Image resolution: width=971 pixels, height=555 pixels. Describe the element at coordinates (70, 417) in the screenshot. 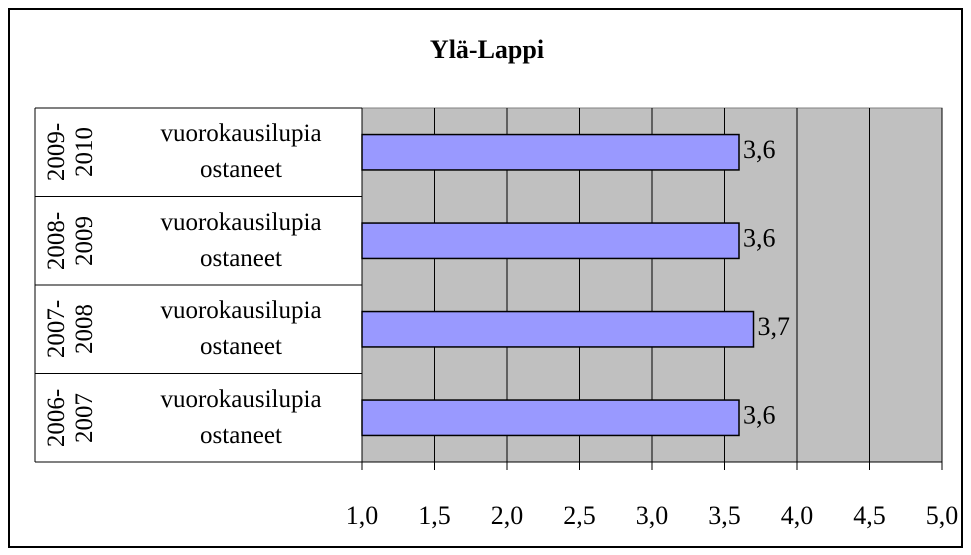

I see `group-label: 2006-2007` at that location.